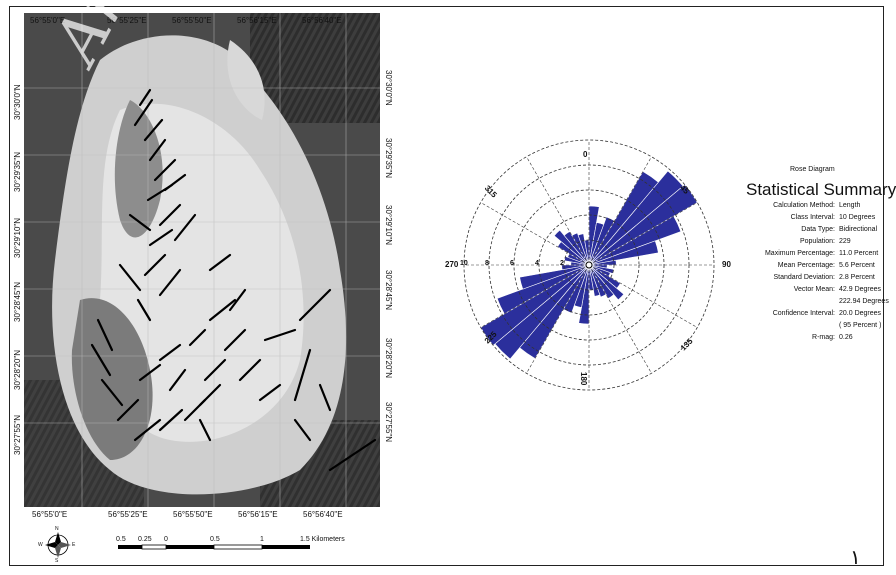 The height and width of the screenshot is (575, 896). Describe the element at coordinates (821, 189) in the screenshot. I see `stats-title: Statistical Summary` at that location.